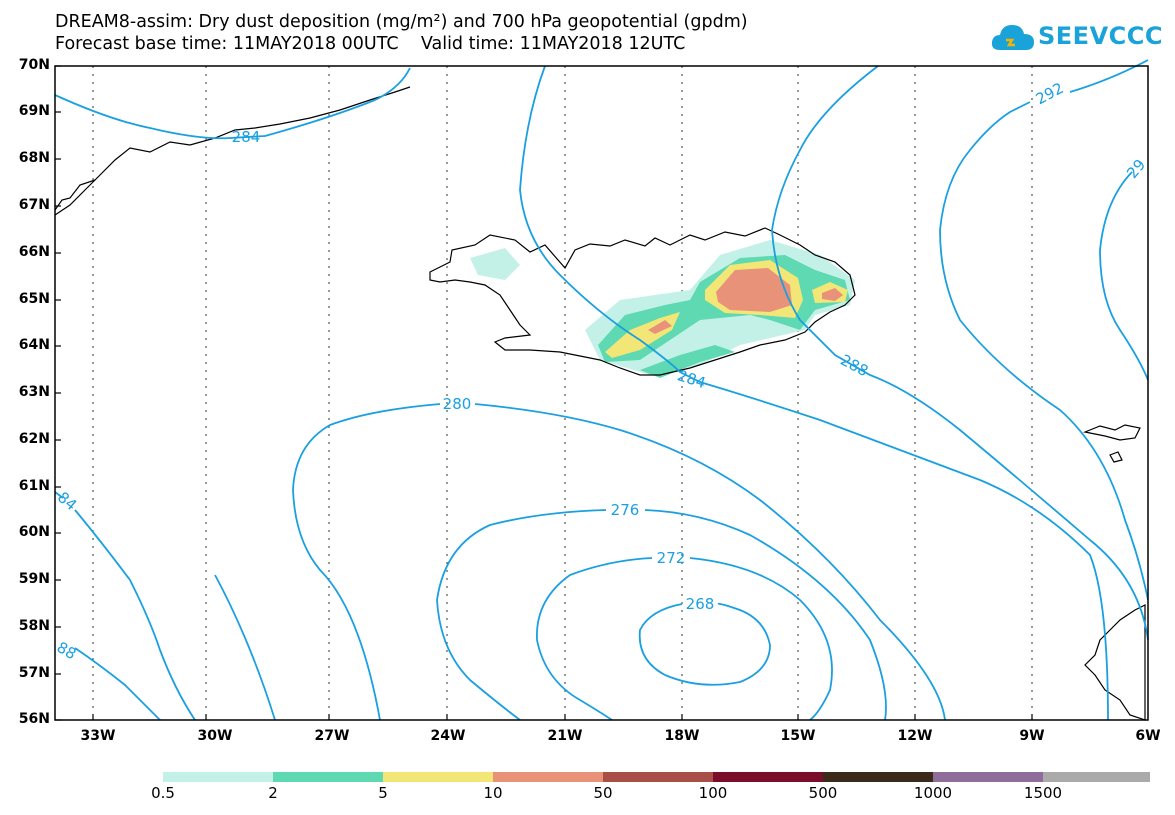 This screenshot has width=1175, height=815. I want to click on legend-label: 2, so click(273, 793).